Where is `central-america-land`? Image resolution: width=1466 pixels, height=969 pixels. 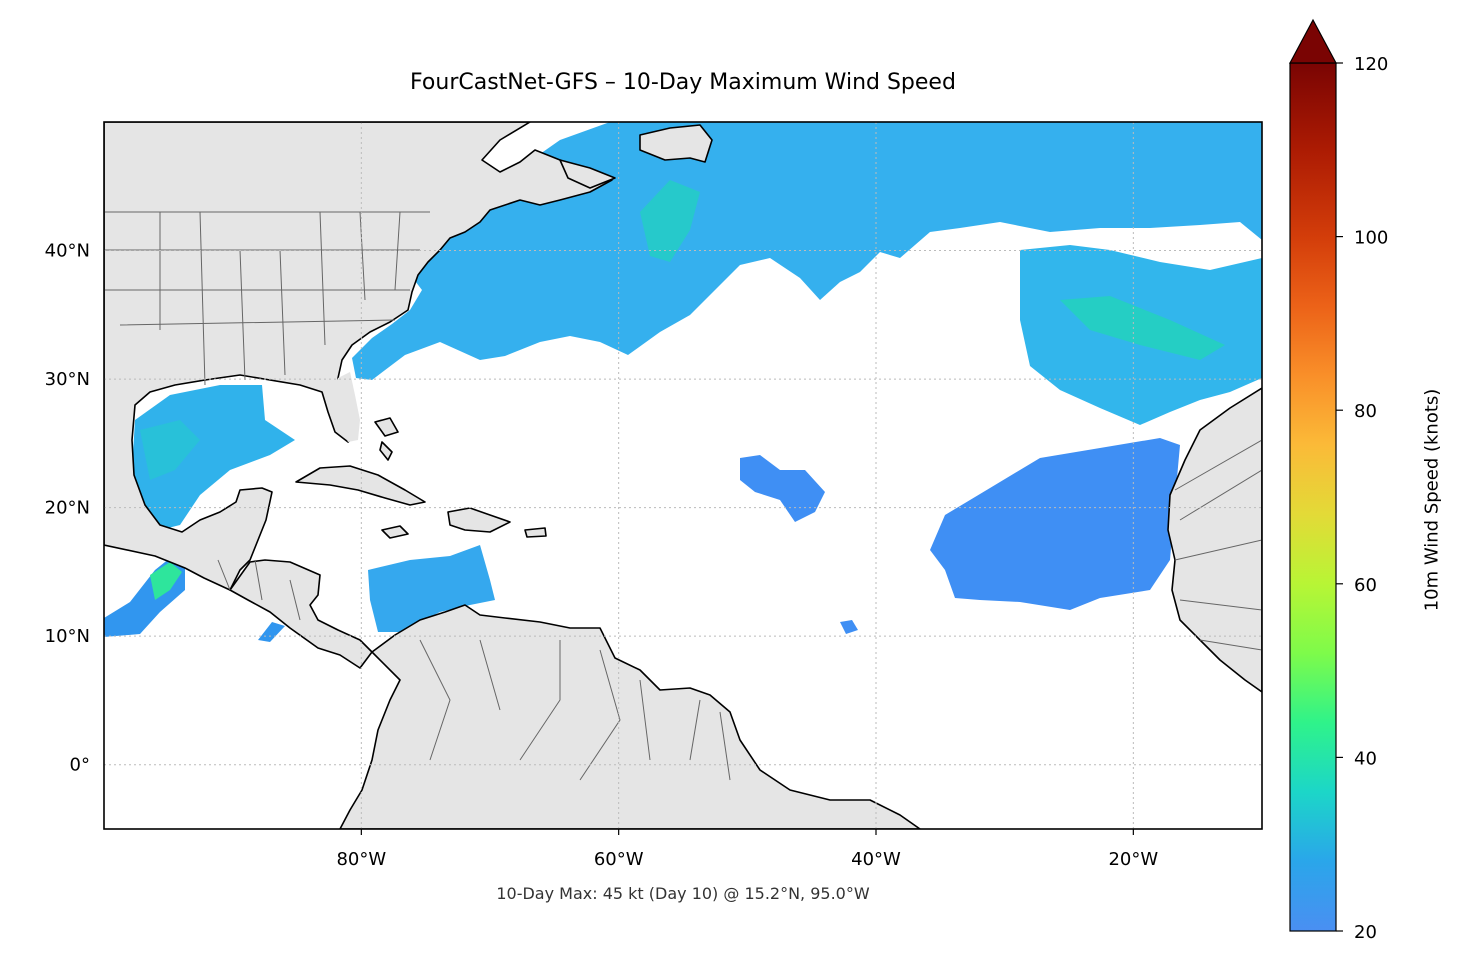
central-america-land is located at coordinates (301, 614).